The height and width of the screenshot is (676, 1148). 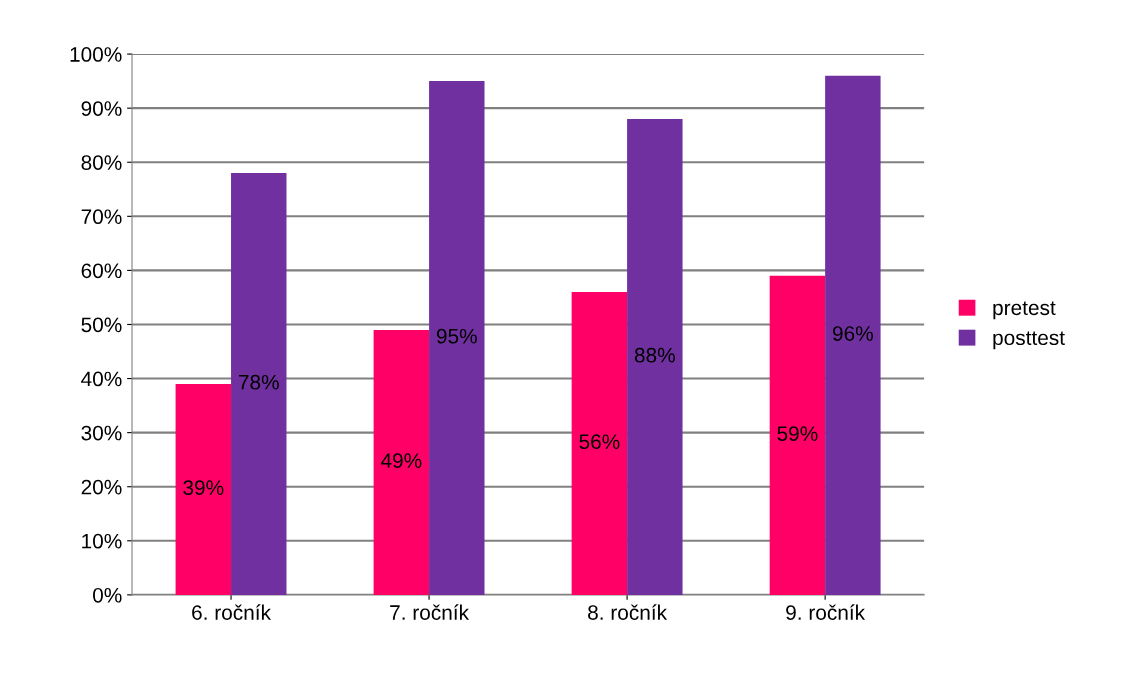 I want to click on y-tick-label: 70%, so click(x=101, y=217).